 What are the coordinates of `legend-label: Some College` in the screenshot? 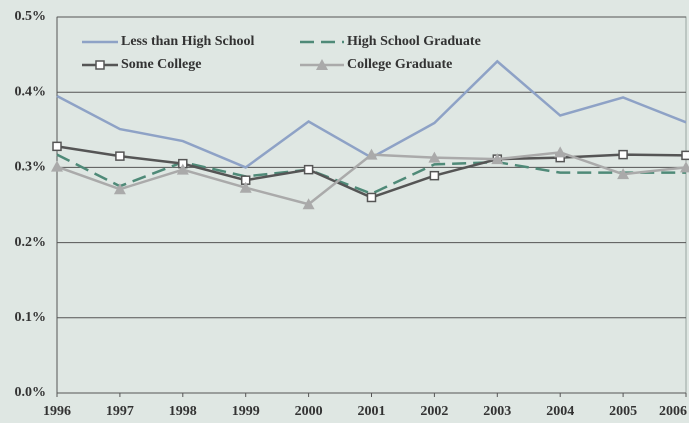 It's located at (161, 64).